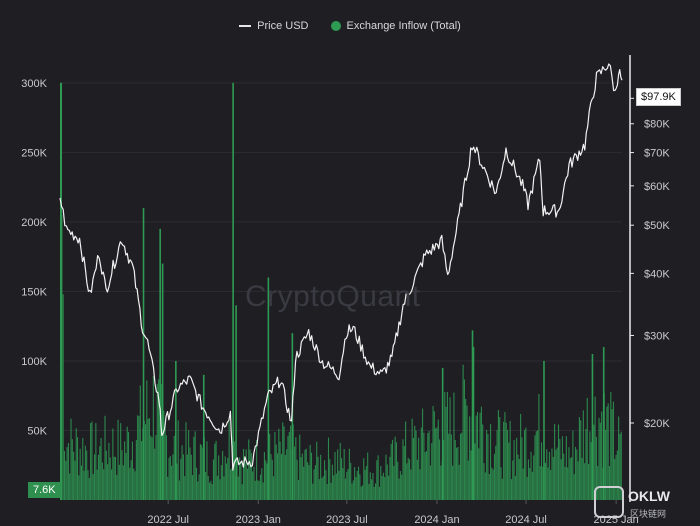 This screenshot has height=526, width=700. I want to click on line-swatch-icon, so click(245, 26).